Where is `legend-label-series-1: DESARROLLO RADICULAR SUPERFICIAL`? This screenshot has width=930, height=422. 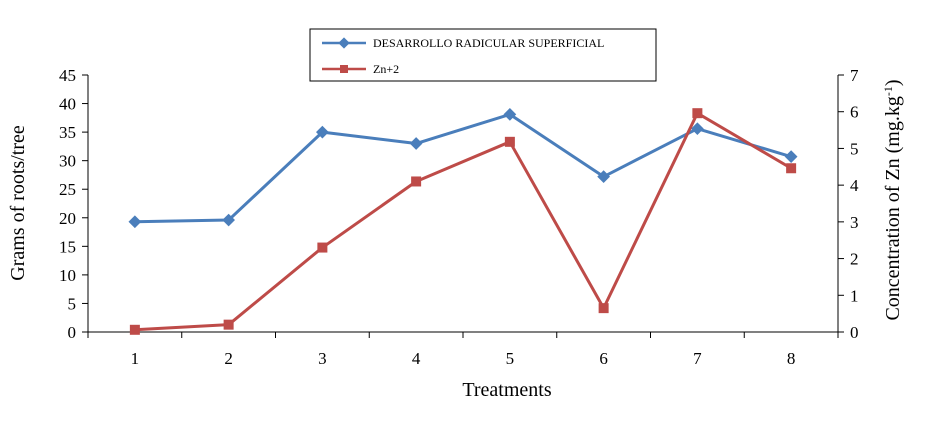 legend-label-series-1: DESARROLLO RADICULAR SUPERFICIAL is located at coordinates (488, 43).